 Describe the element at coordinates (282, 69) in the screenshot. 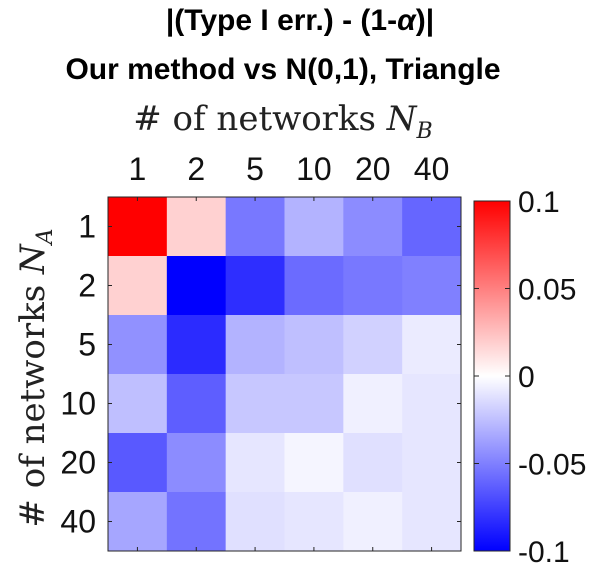

I see `chart-title-line2: Our method vs N(0,1), Triangle` at that location.